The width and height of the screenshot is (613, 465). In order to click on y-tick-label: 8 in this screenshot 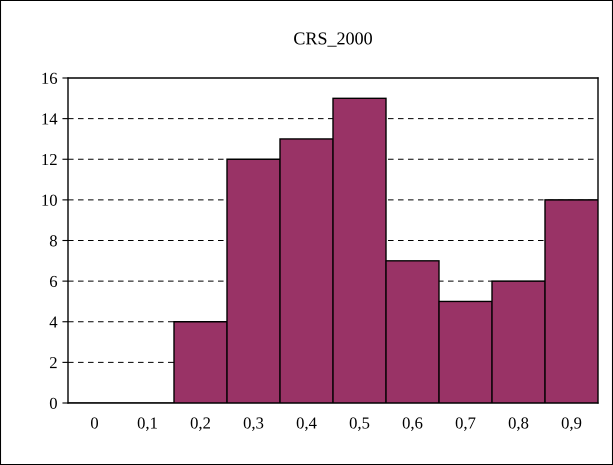, I will do `click(53, 240)`.